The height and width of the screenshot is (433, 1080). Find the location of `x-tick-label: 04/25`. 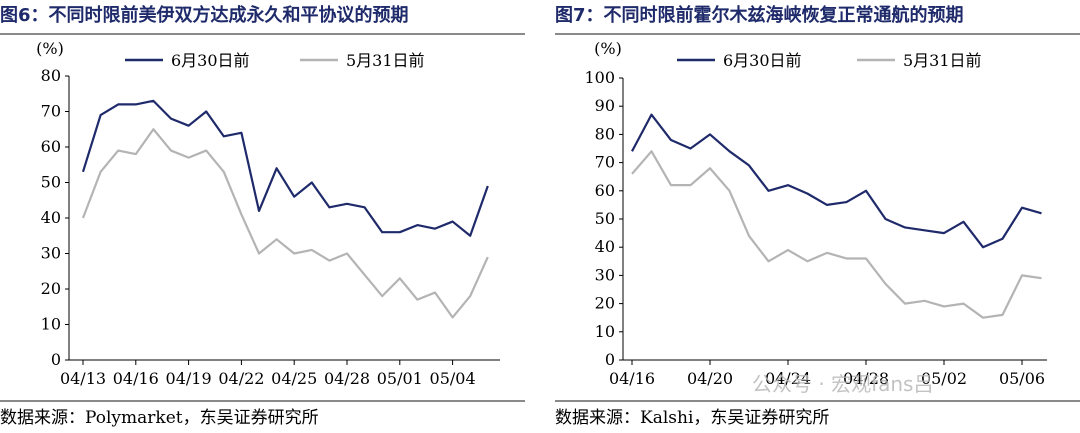

x-tick-label: 04/25 is located at coordinates (294, 378).